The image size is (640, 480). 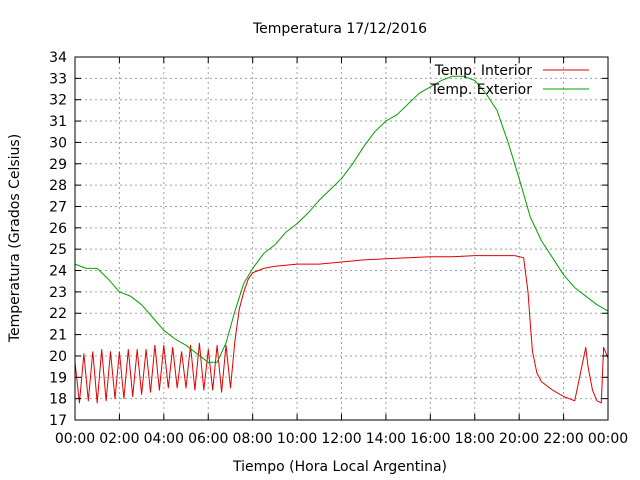 What do you see at coordinates (58, 165) in the screenshot?
I see `y-tick-label: 29` at bounding box center [58, 165].